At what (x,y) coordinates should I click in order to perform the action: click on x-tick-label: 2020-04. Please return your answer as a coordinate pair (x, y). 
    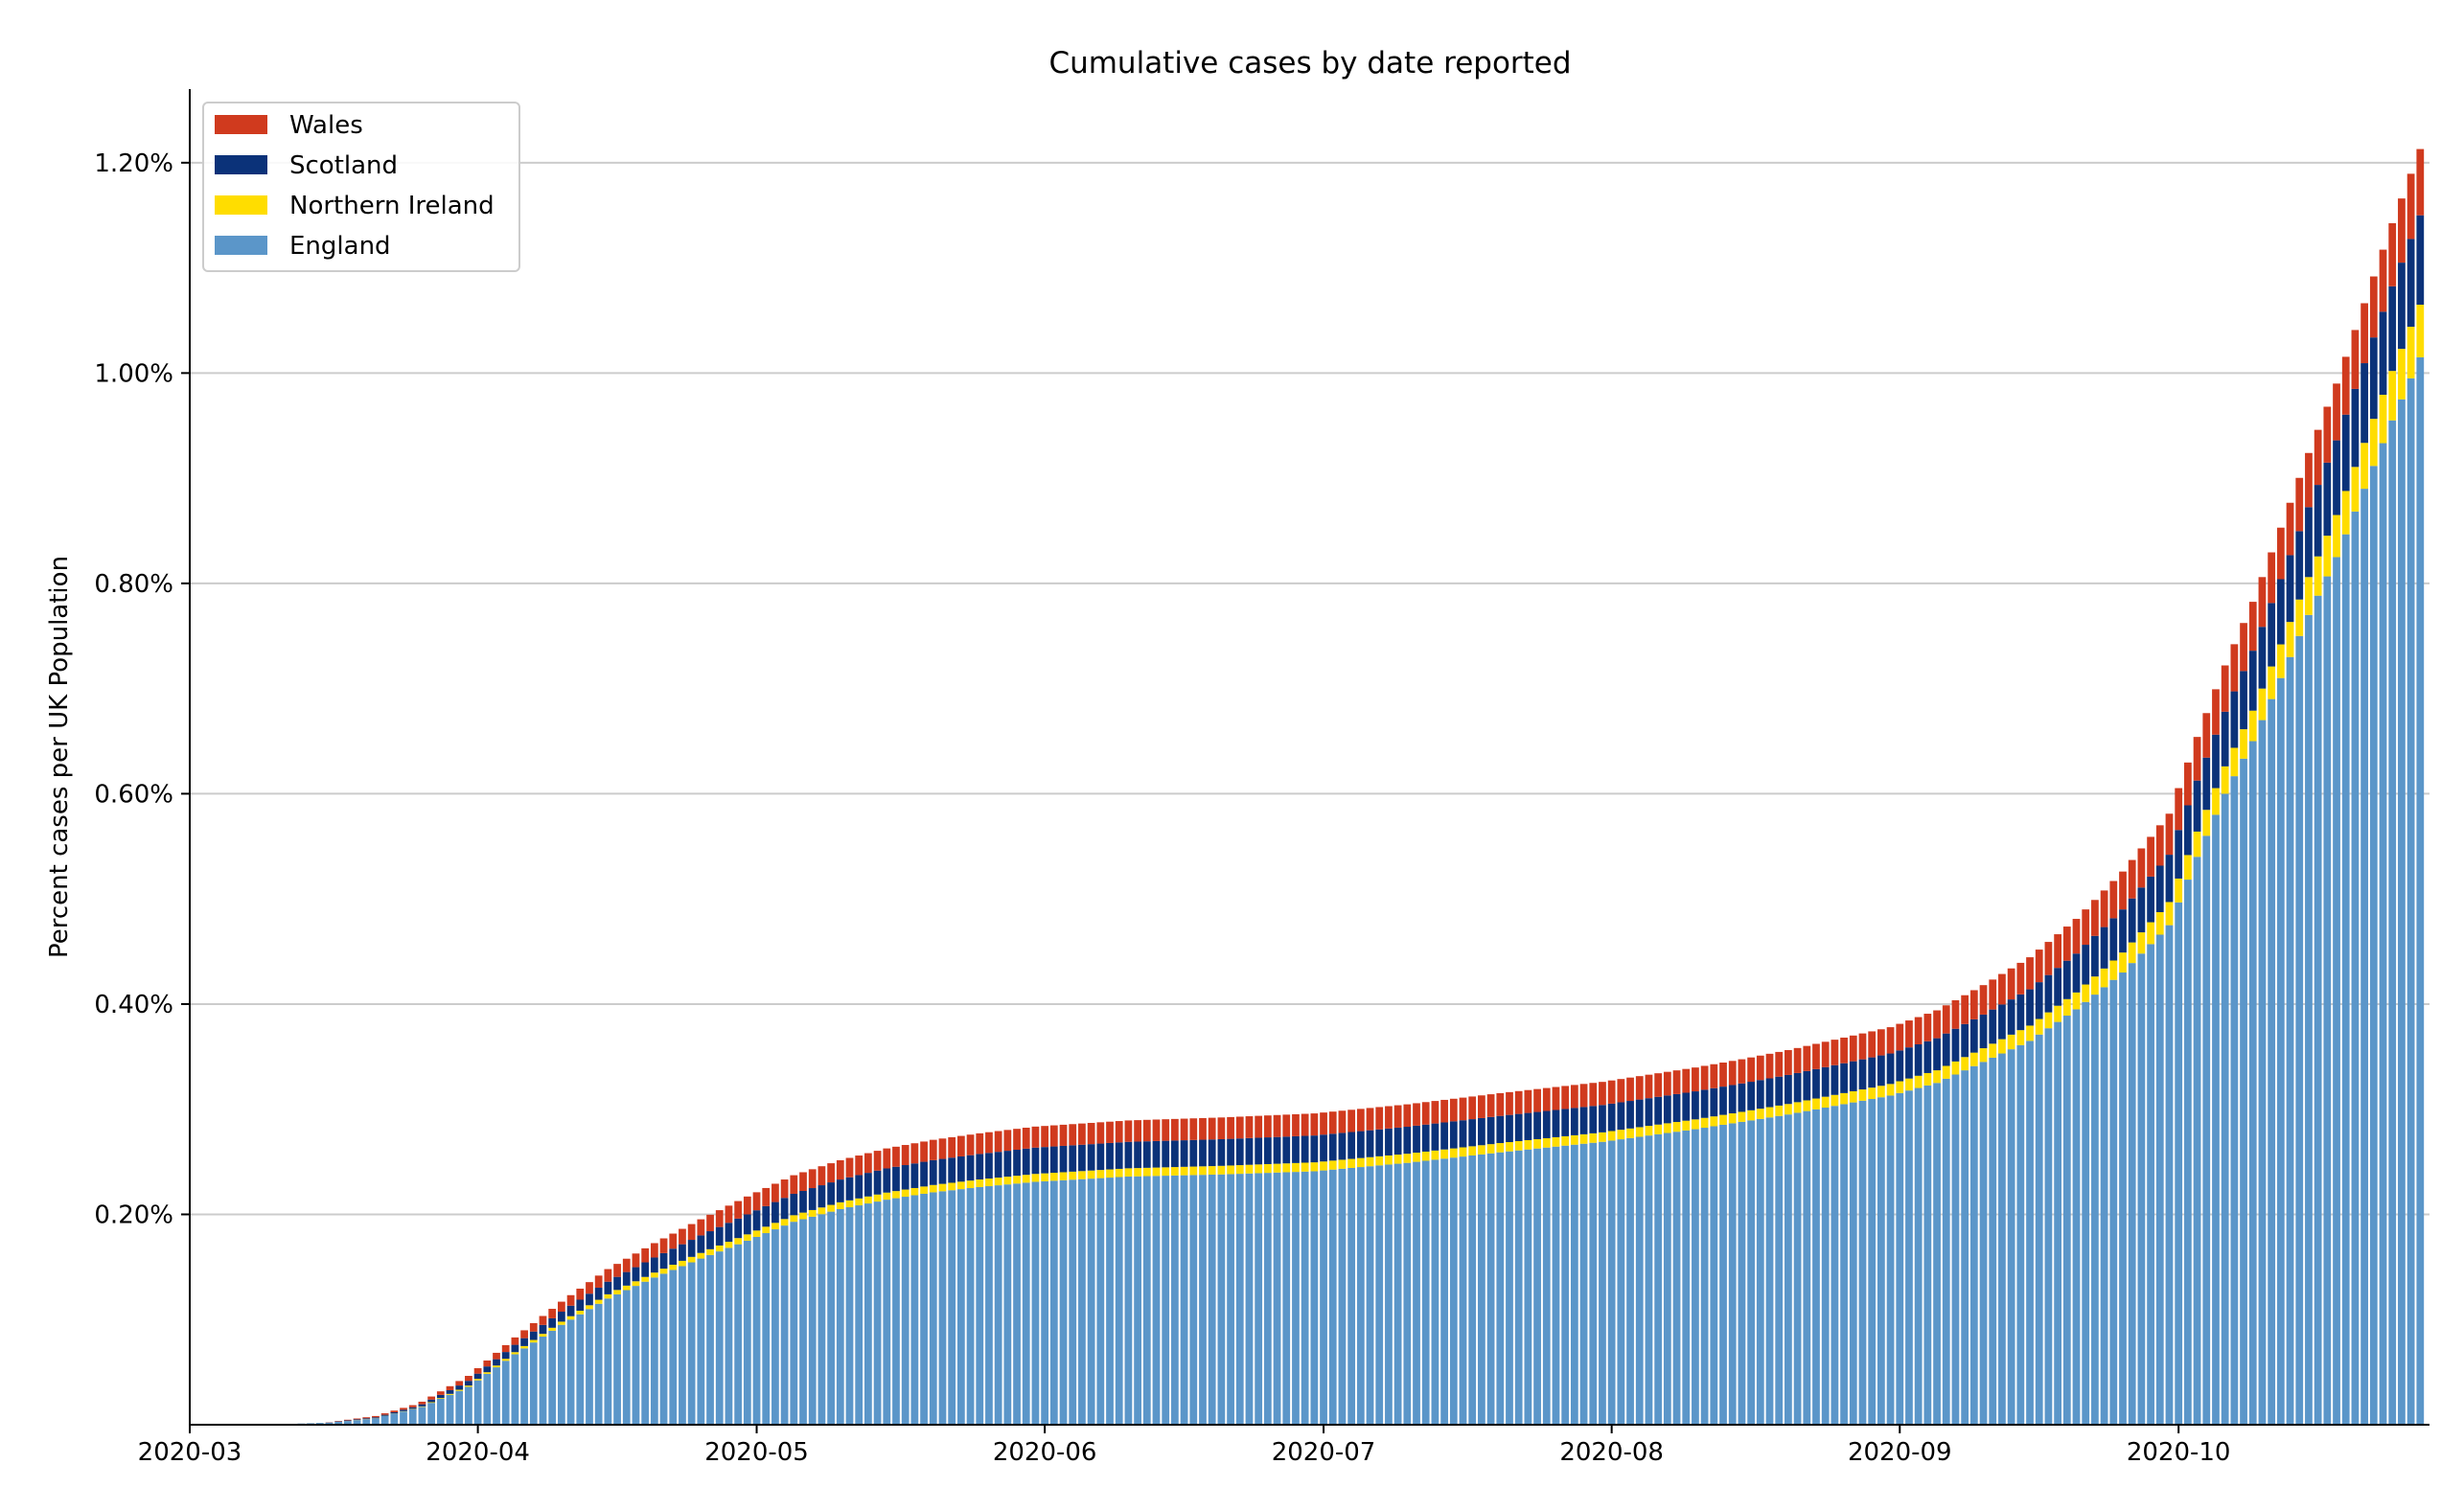
    Looking at the image, I should click on (478, 1452).